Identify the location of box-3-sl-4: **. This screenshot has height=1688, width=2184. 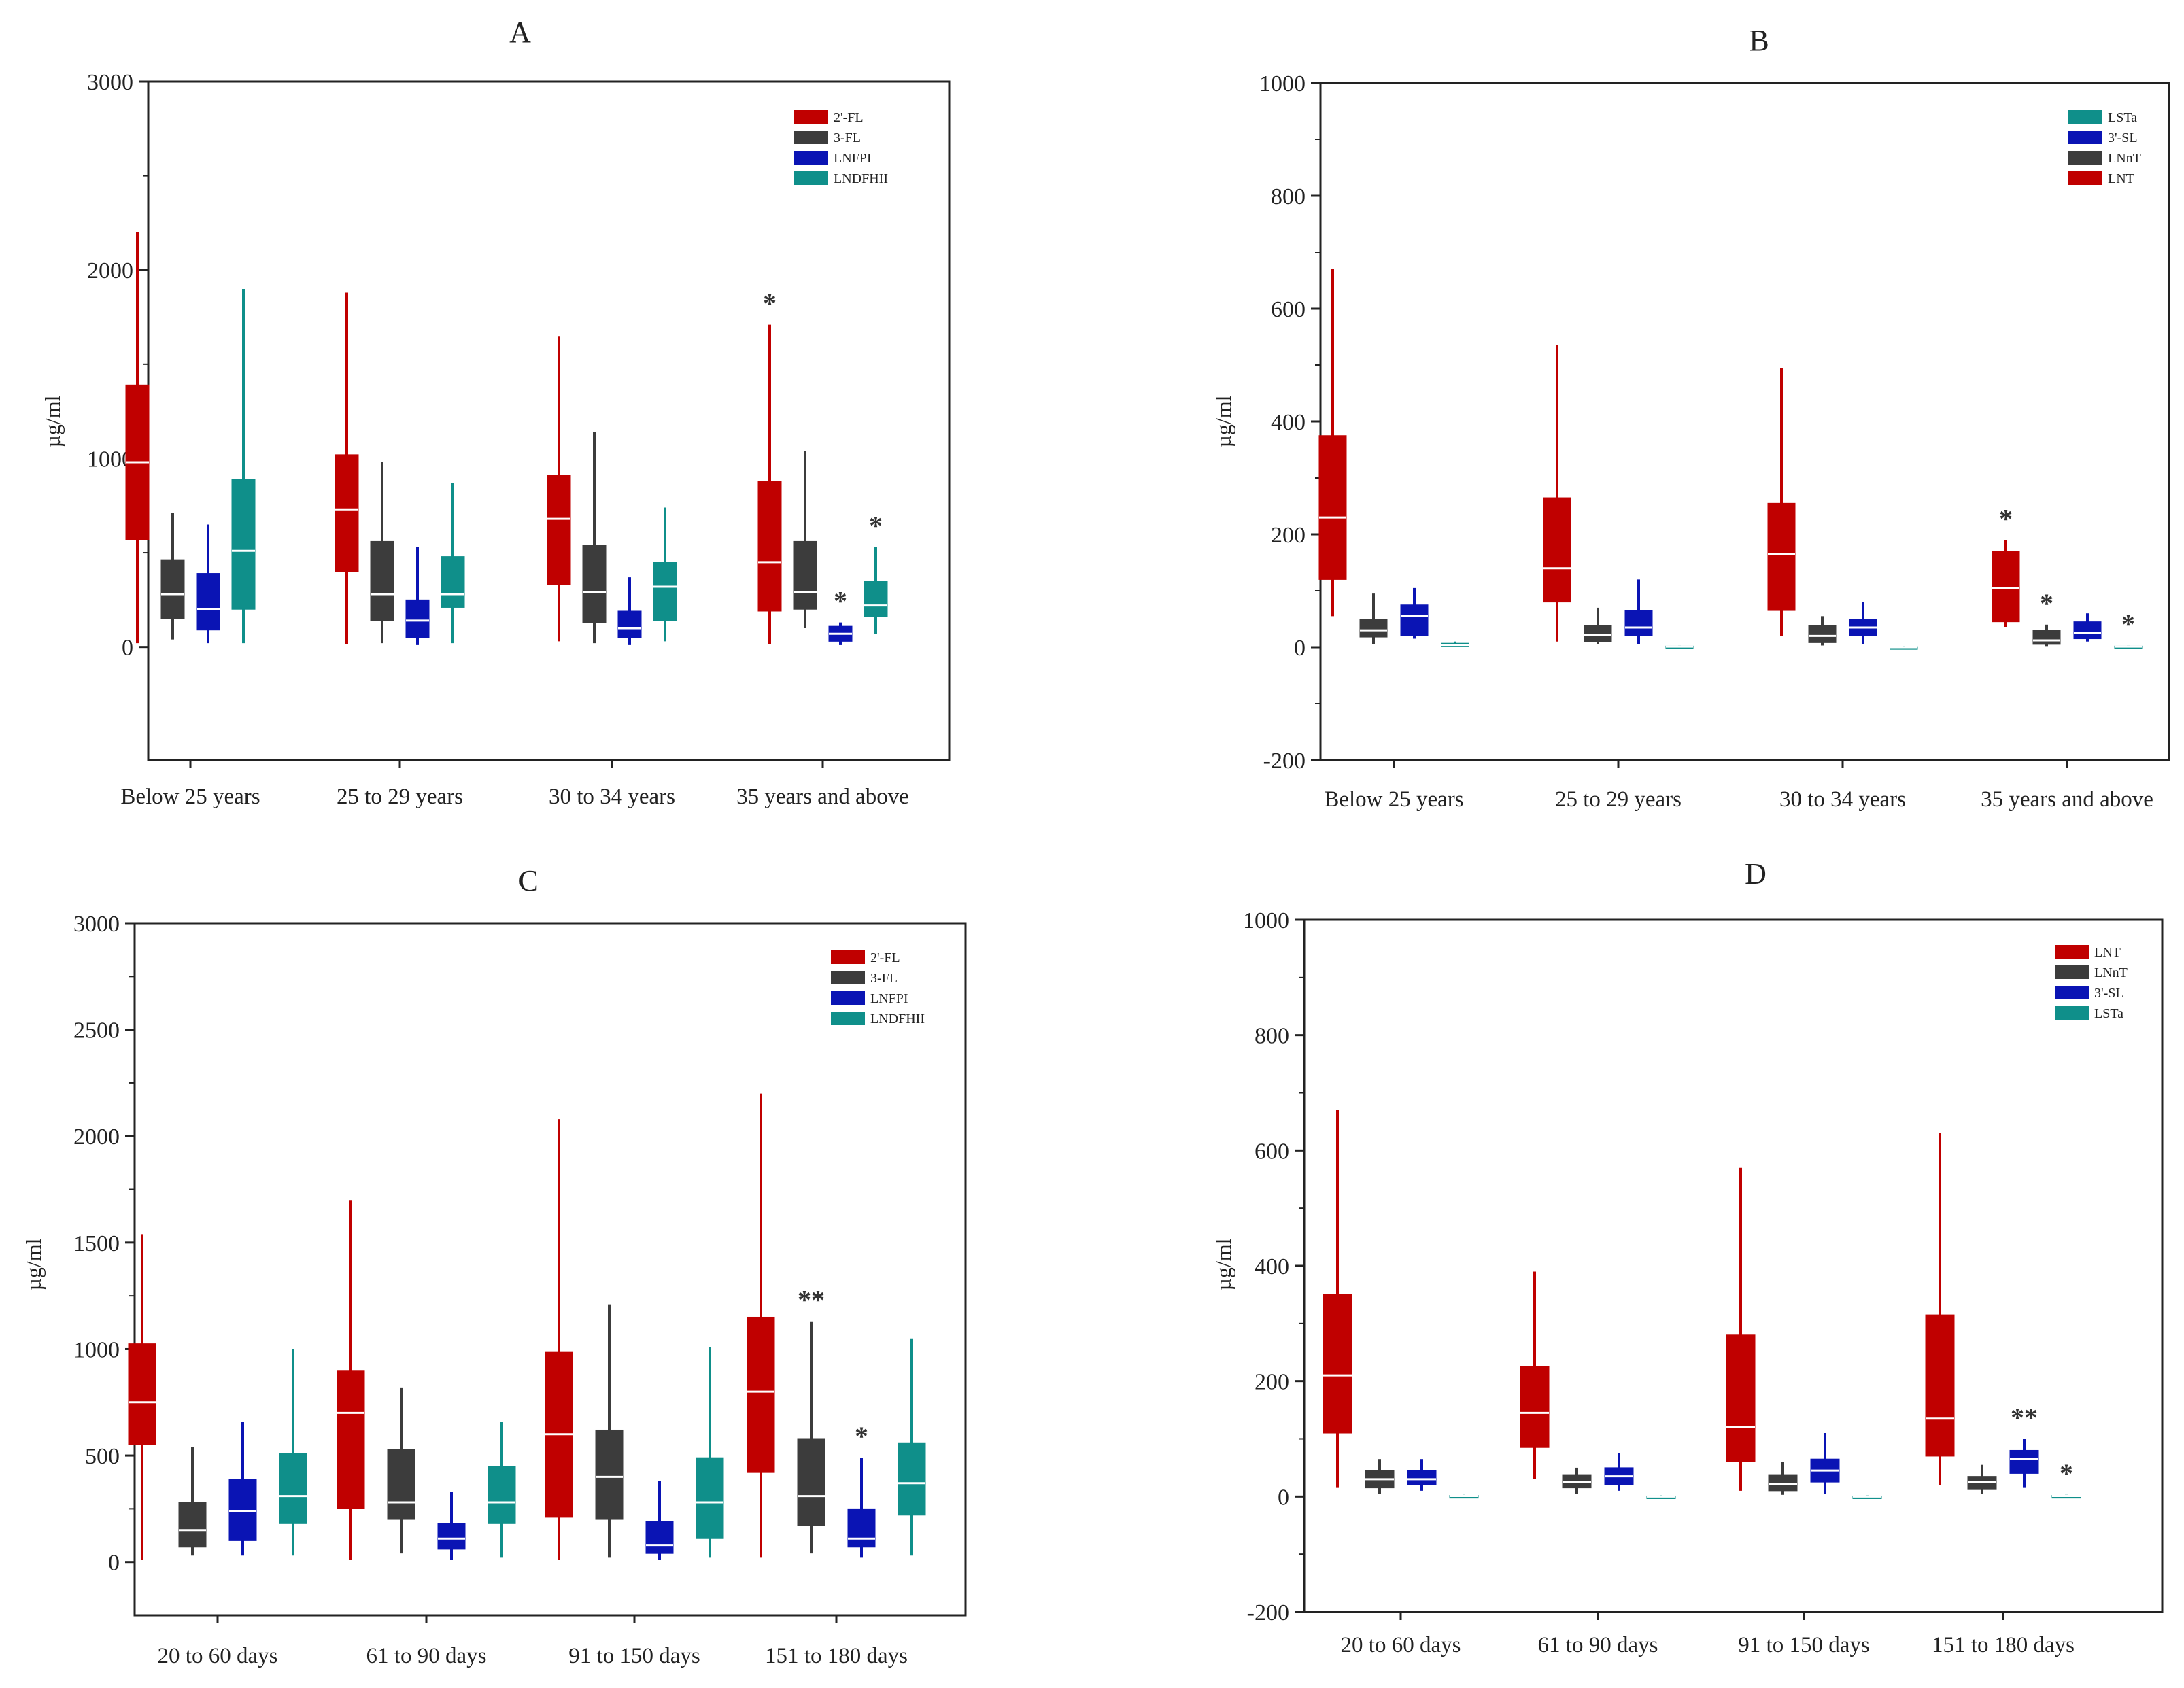
(2024, 1445).